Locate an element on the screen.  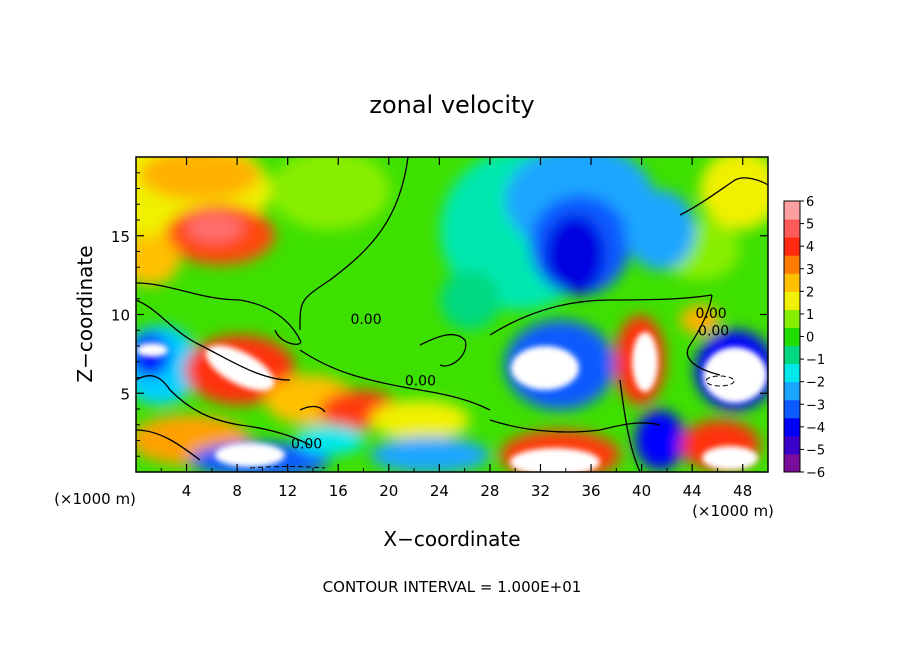
x-tick-label: 16 is located at coordinates (338, 491).